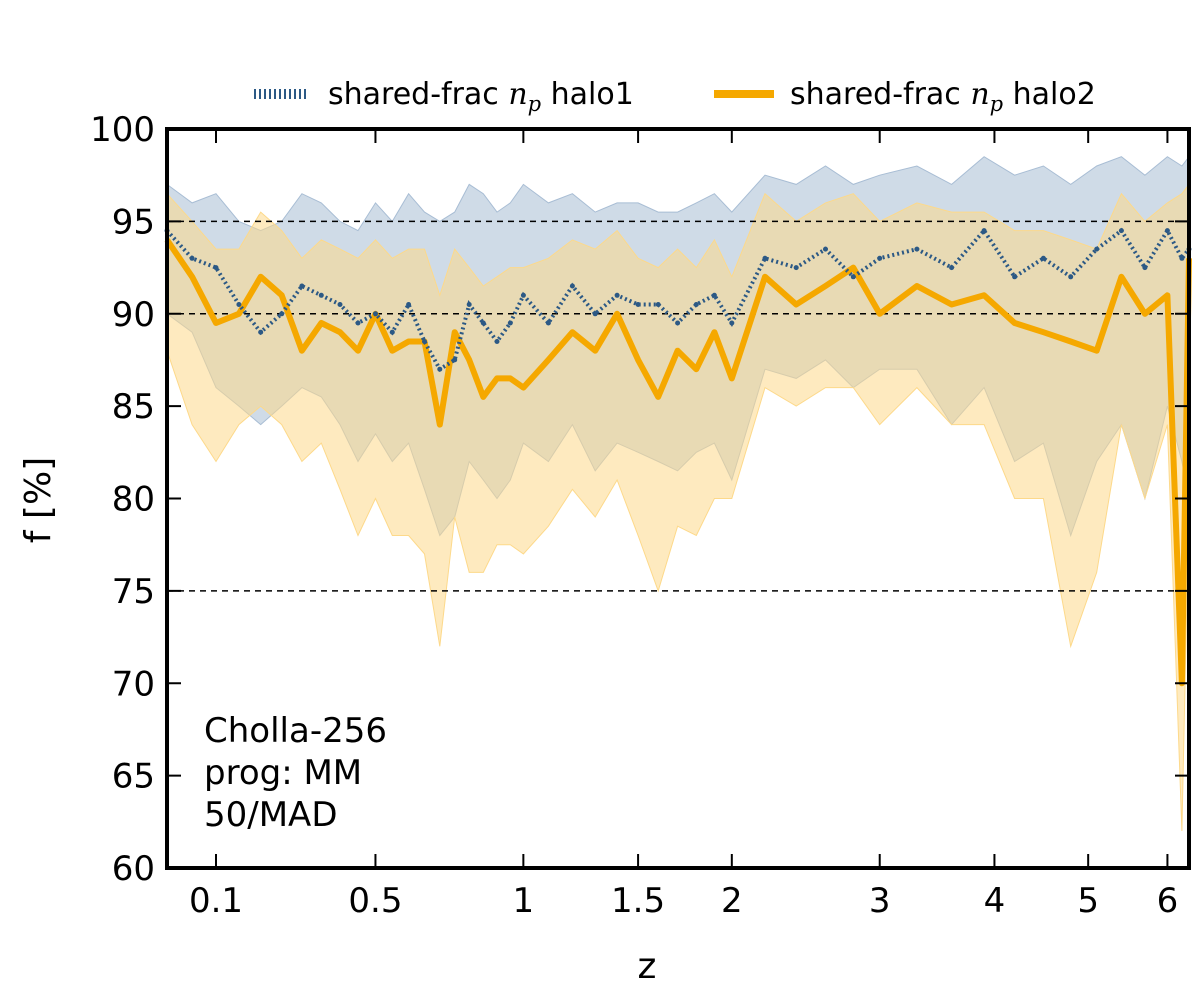  What do you see at coordinates (1168, 901) in the screenshot?
I see `x-tick-label: 6` at bounding box center [1168, 901].